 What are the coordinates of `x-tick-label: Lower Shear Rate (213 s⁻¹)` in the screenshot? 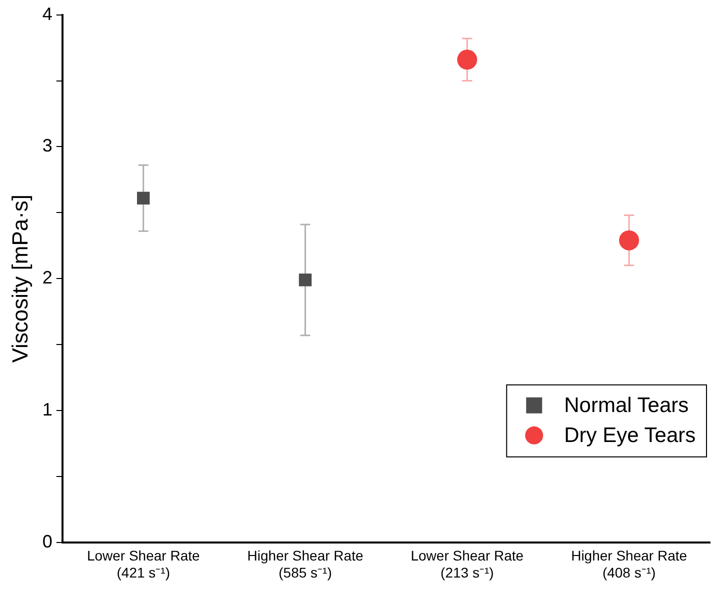 It's located at (467, 564).